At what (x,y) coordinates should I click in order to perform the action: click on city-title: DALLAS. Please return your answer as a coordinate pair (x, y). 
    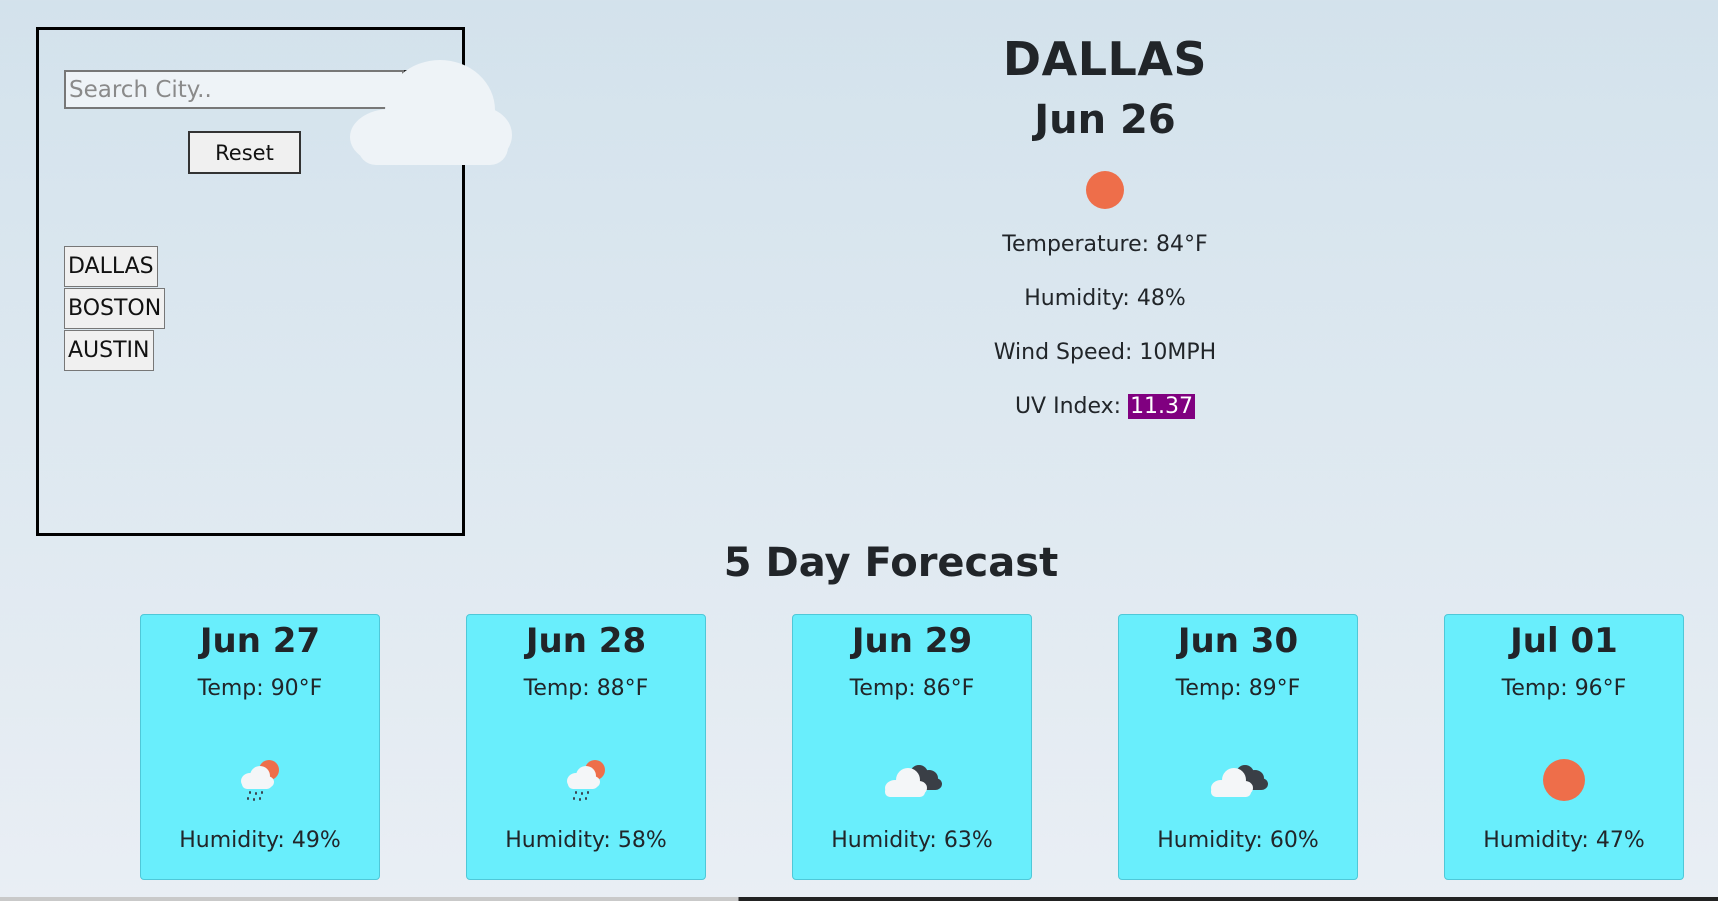
    Looking at the image, I should click on (1105, 59).